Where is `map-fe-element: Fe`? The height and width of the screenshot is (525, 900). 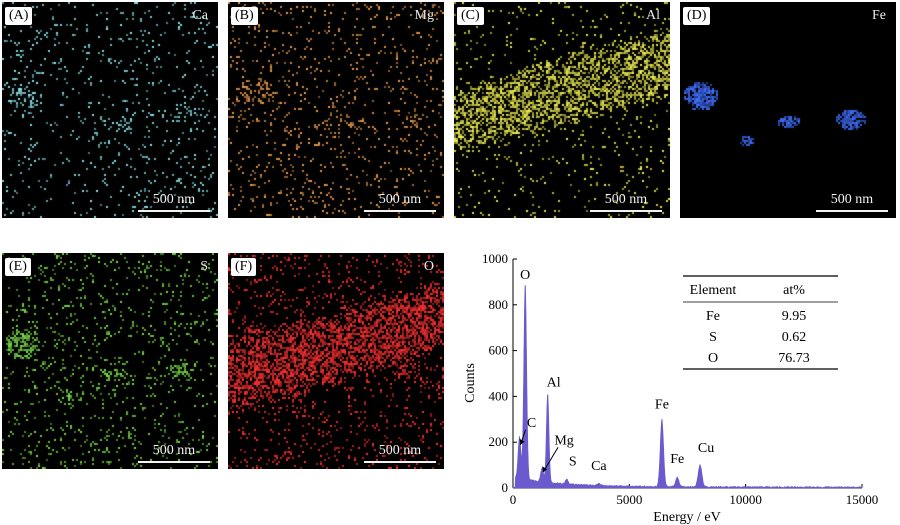 map-fe-element: Fe is located at coordinates (879, 15).